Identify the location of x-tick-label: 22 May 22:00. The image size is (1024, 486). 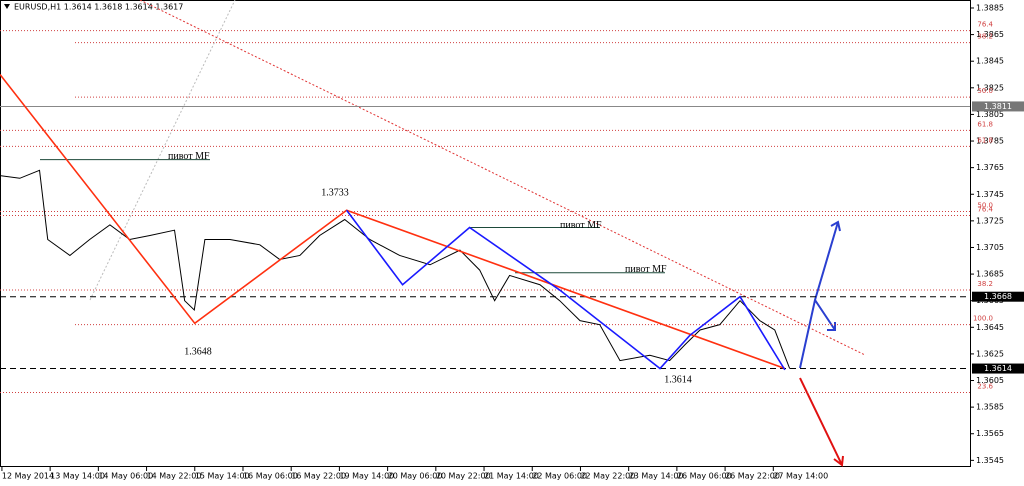
(607, 476).